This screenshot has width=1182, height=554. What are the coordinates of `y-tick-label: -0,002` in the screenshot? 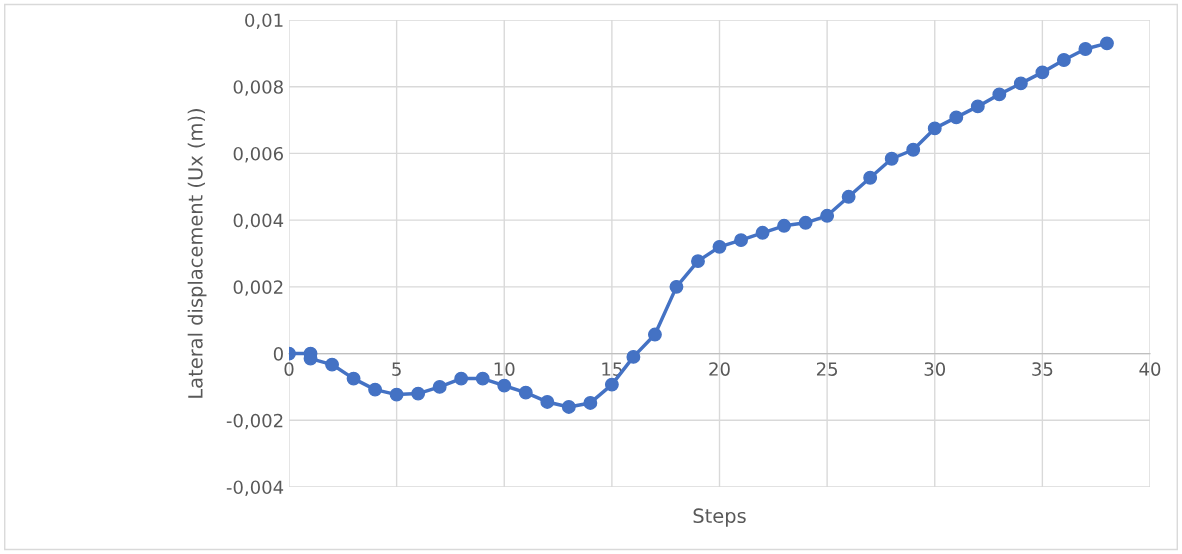 It's located at (254, 421).